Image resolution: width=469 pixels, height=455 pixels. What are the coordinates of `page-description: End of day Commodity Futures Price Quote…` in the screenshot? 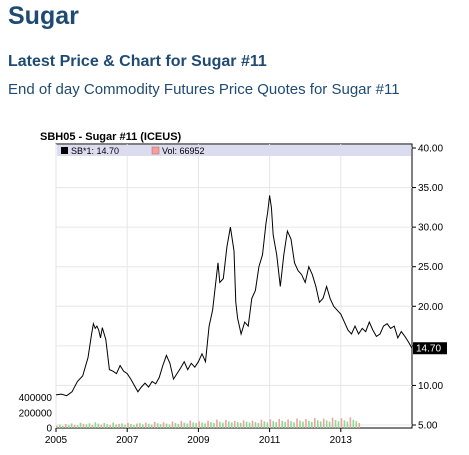 It's located at (204, 89).